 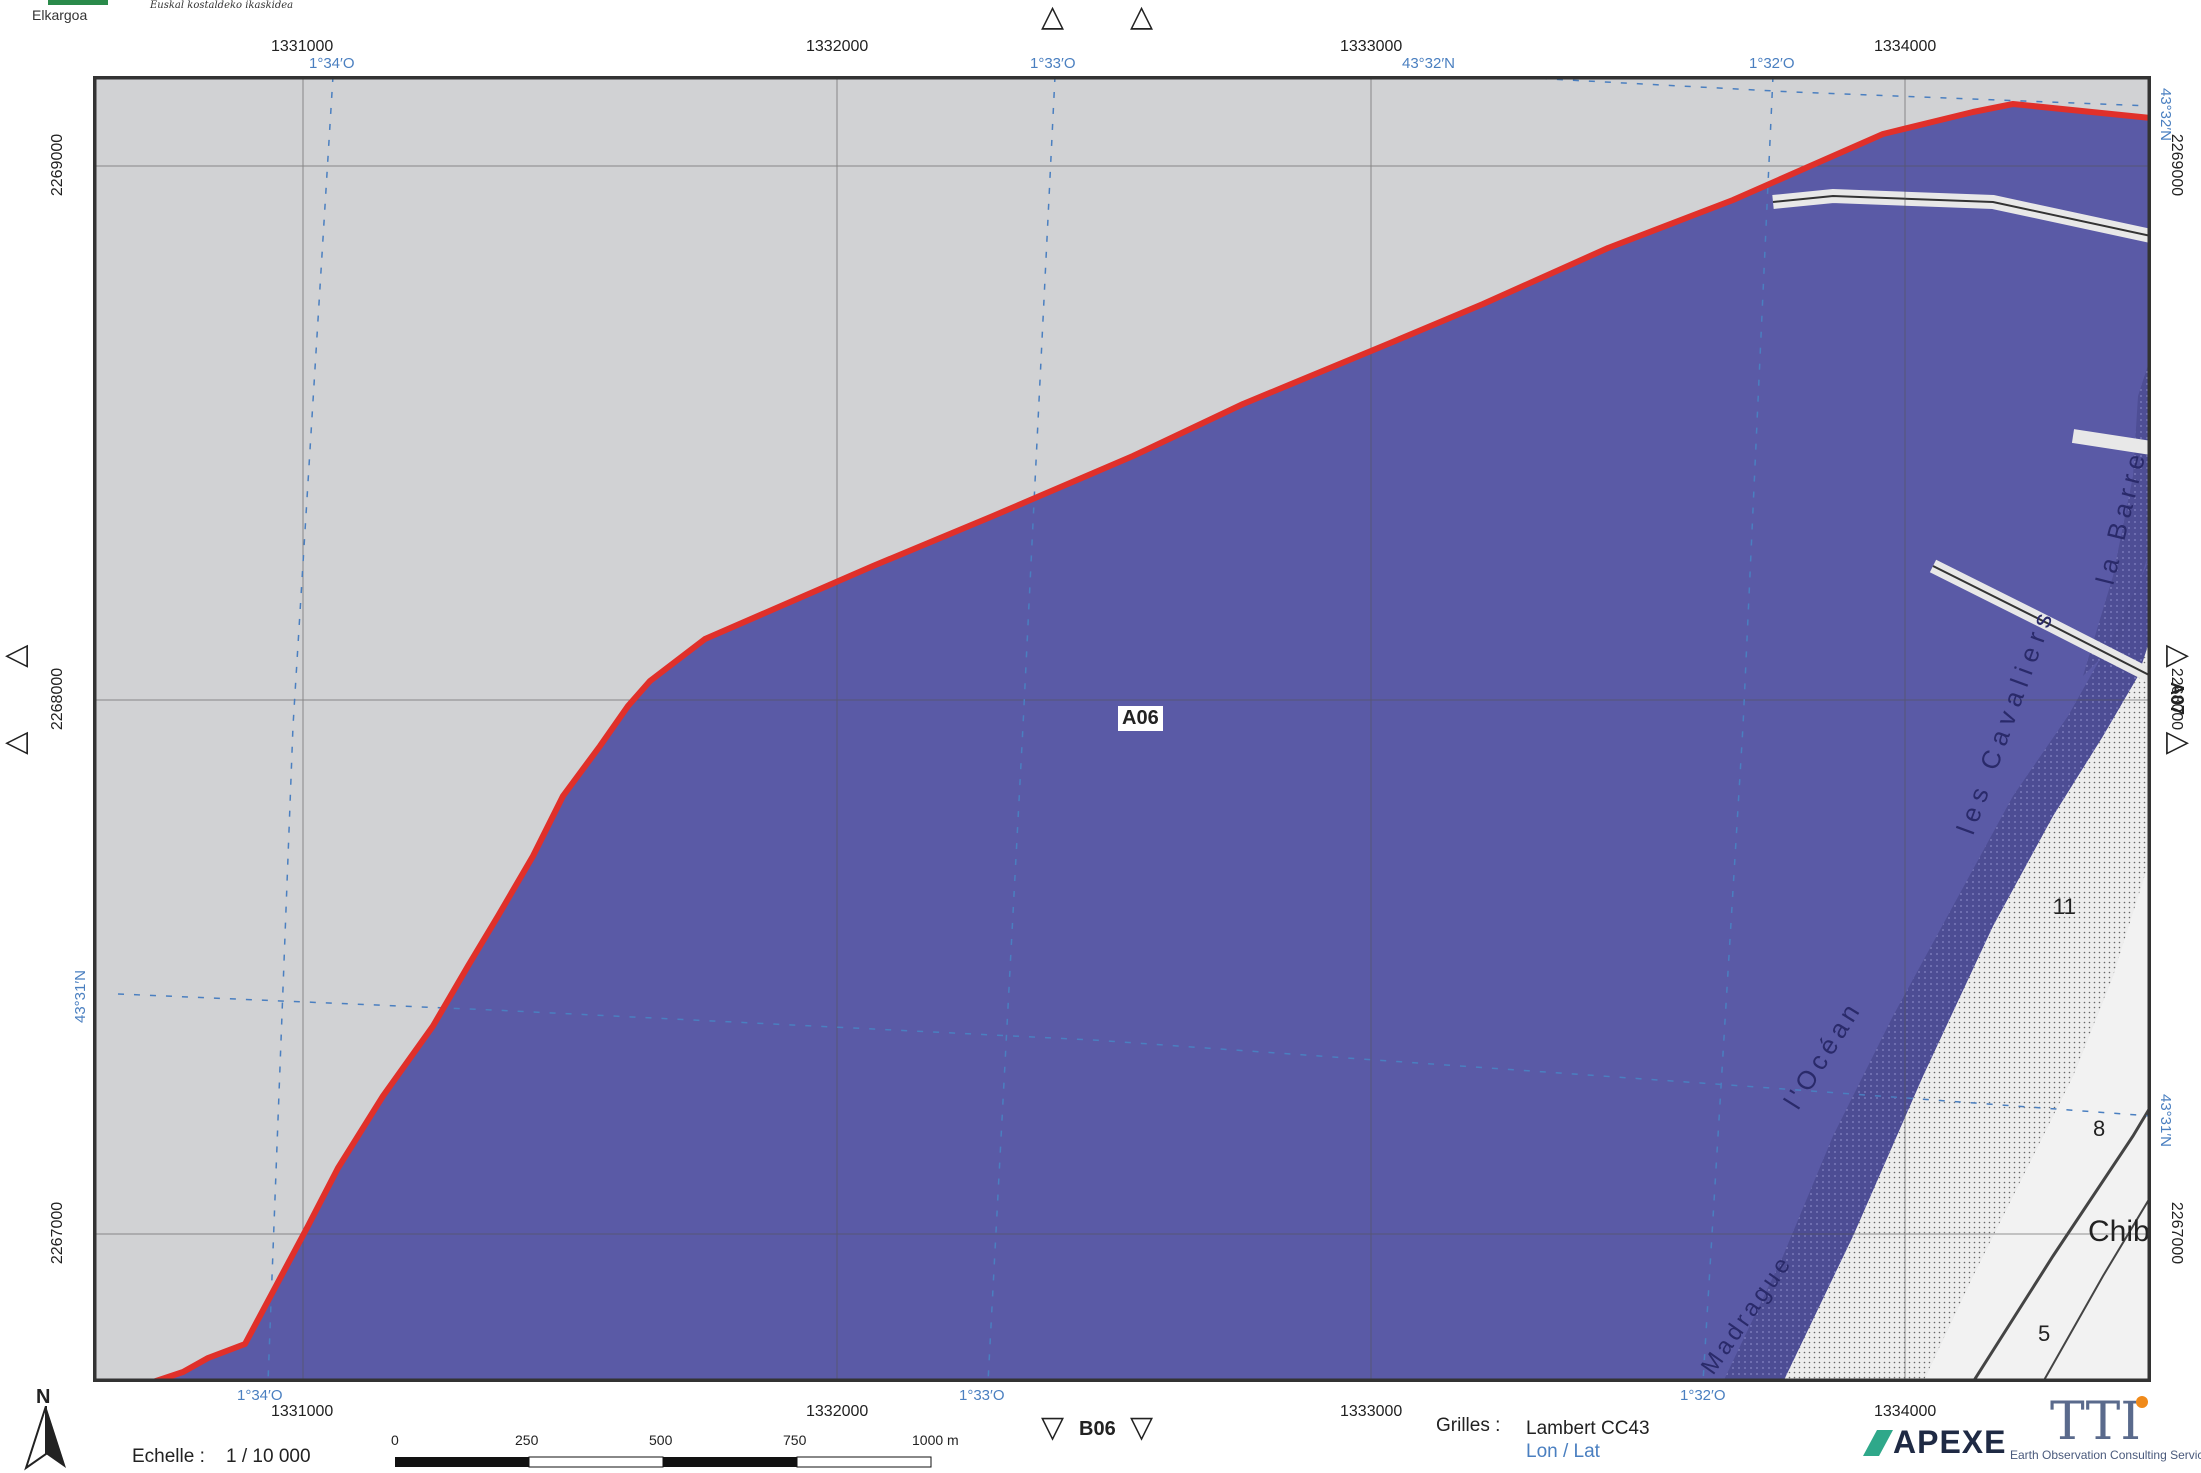 What do you see at coordinates (1371, 1411) in the screenshot?
I see `grid-bottom-label: 1333000` at bounding box center [1371, 1411].